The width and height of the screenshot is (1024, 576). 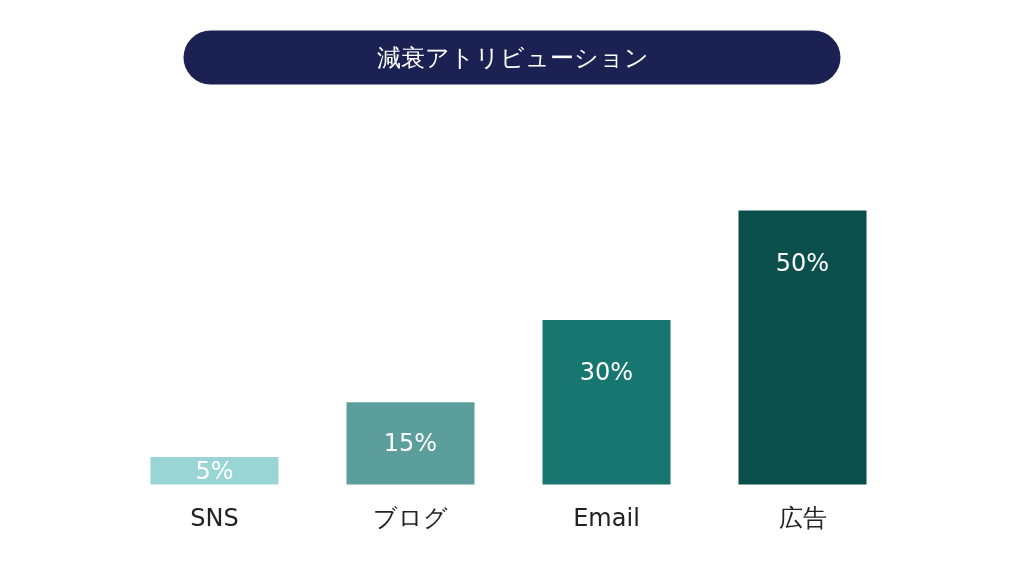 What do you see at coordinates (512, 57) in the screenshot?
I see `chart-title: 減衰アトリビューション` at bounding box center [512, 57].